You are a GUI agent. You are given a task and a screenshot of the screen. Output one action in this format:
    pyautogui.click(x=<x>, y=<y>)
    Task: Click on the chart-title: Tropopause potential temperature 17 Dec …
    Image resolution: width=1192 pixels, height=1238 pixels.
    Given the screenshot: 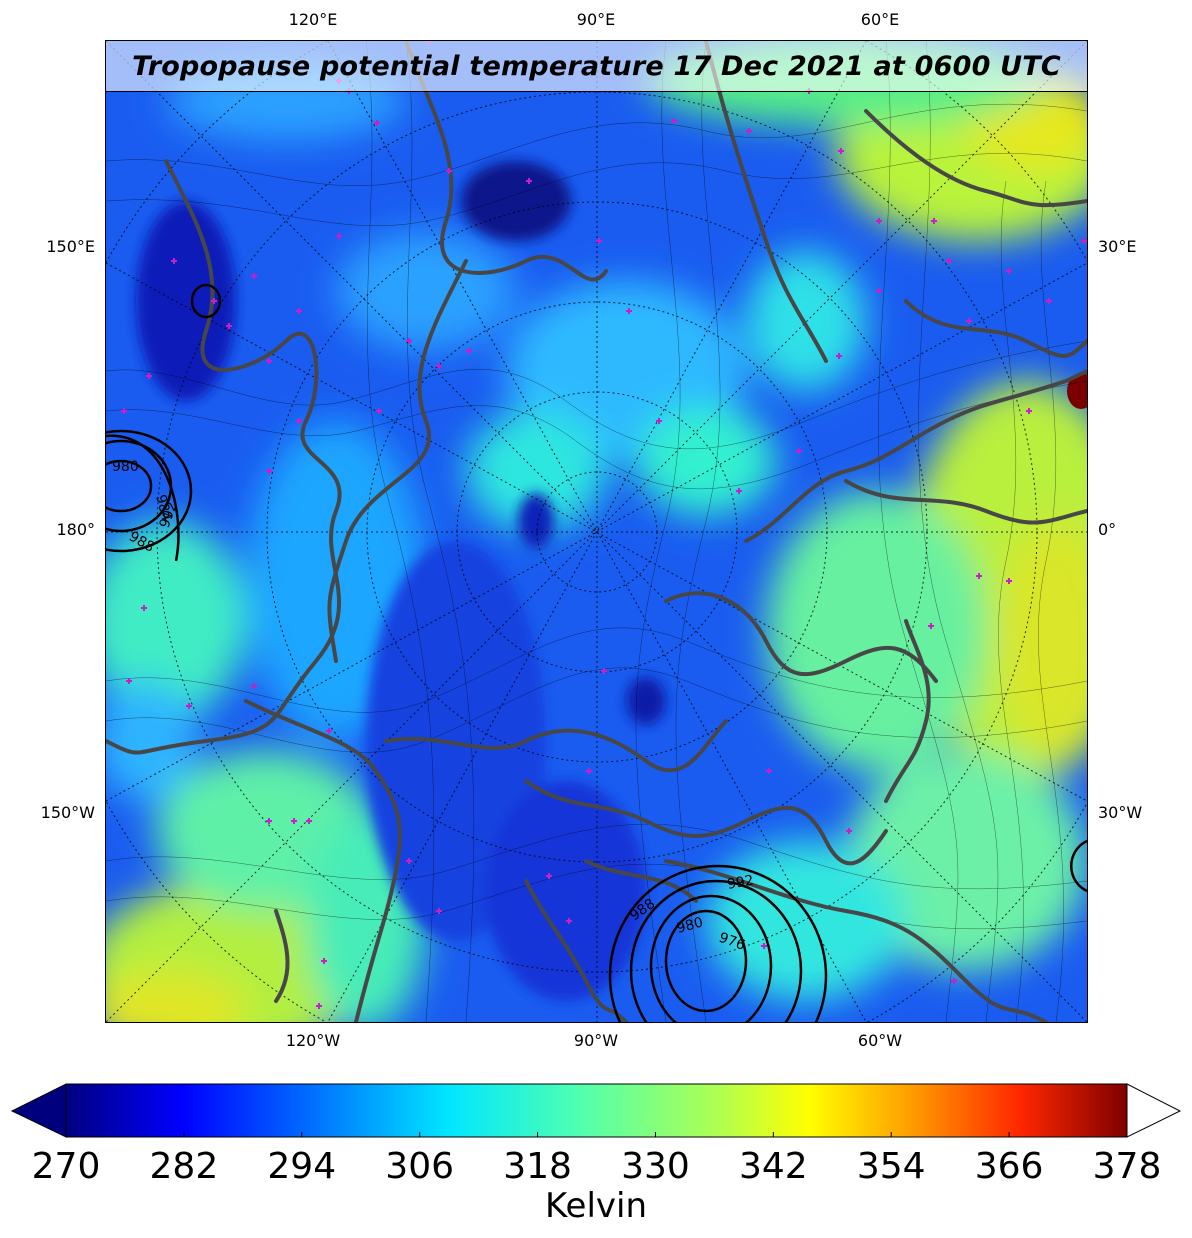 What is the action you would take?
    pyautogui.click(x=596, y=66)
    